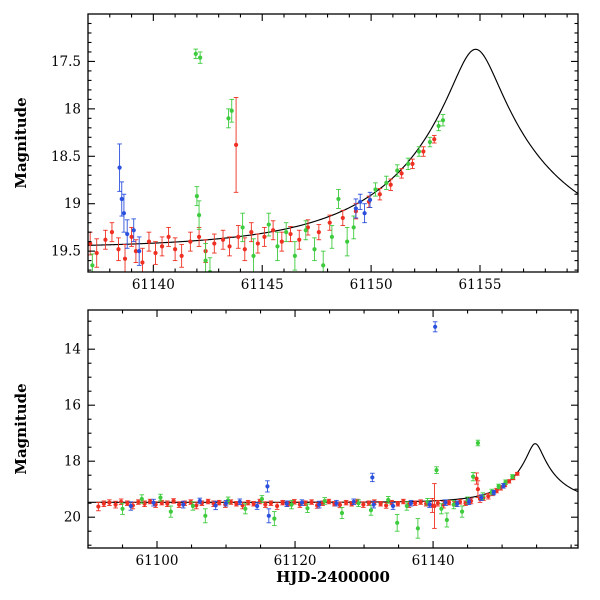 The height and width of the screenshot is (600, 600). I want to click on y-tick-label: 17.5, so click(66, 62).